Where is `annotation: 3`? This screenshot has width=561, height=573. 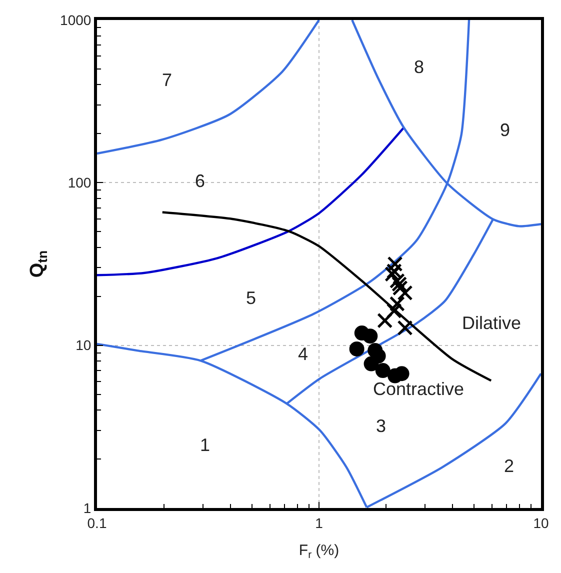 annotation: 3 is located at coordinates (381, 426).